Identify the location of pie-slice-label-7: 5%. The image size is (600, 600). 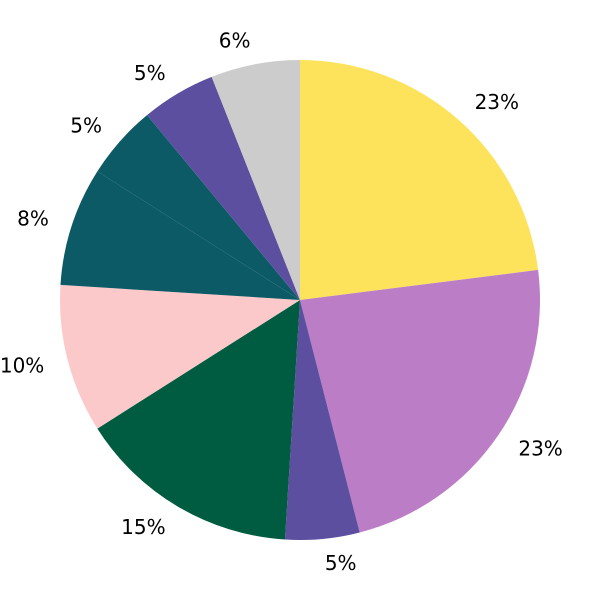
(150, 73).